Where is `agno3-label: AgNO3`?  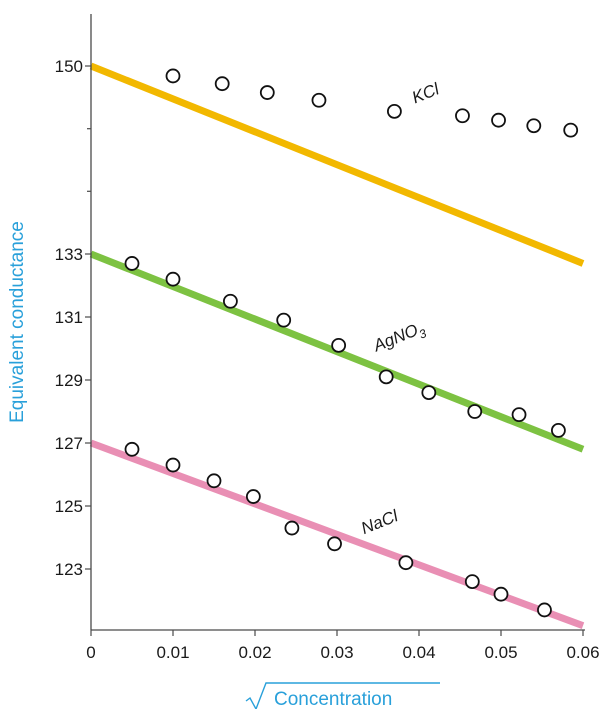 agno3-label: AgNO3 is located at coordinates (399, 339).